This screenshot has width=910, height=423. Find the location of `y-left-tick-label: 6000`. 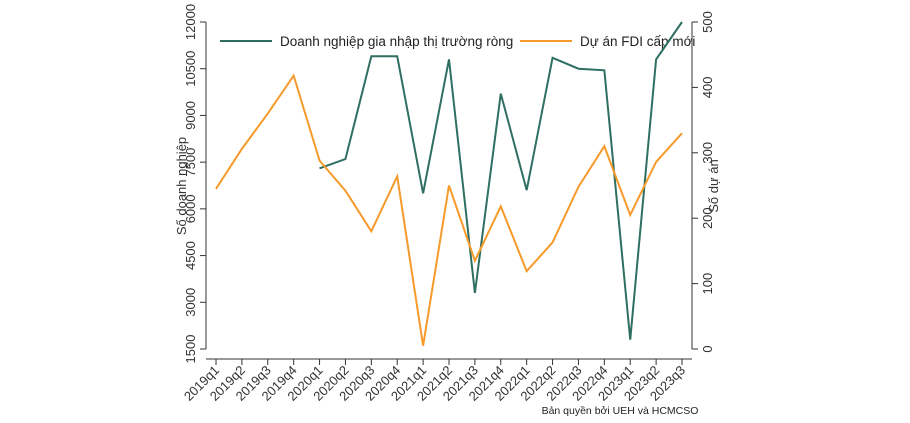

y-left-tick-label: 6000 is located at coordinates (190, 208).